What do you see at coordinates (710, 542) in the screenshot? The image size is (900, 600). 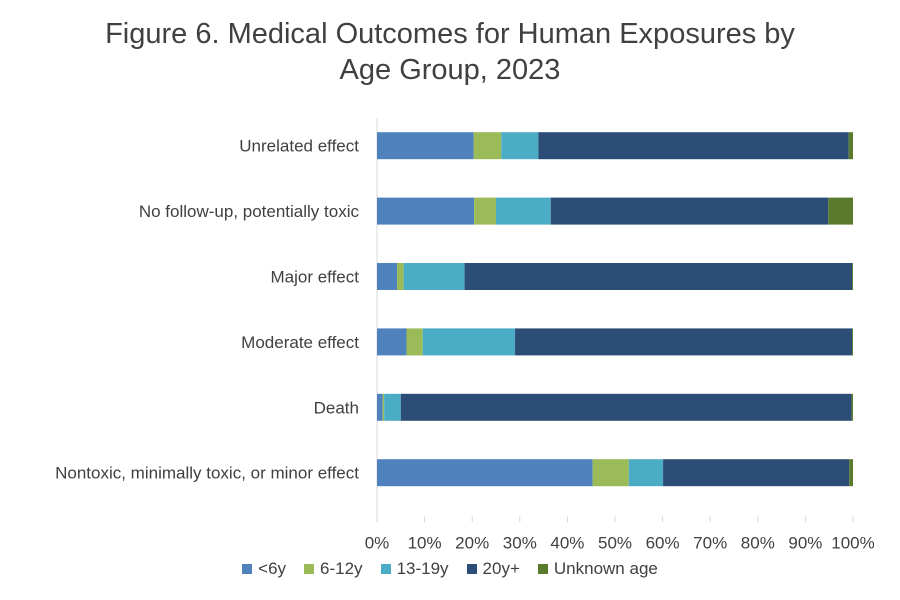 I see `x-tick-label: 70%` at bounding box center [710, 542].